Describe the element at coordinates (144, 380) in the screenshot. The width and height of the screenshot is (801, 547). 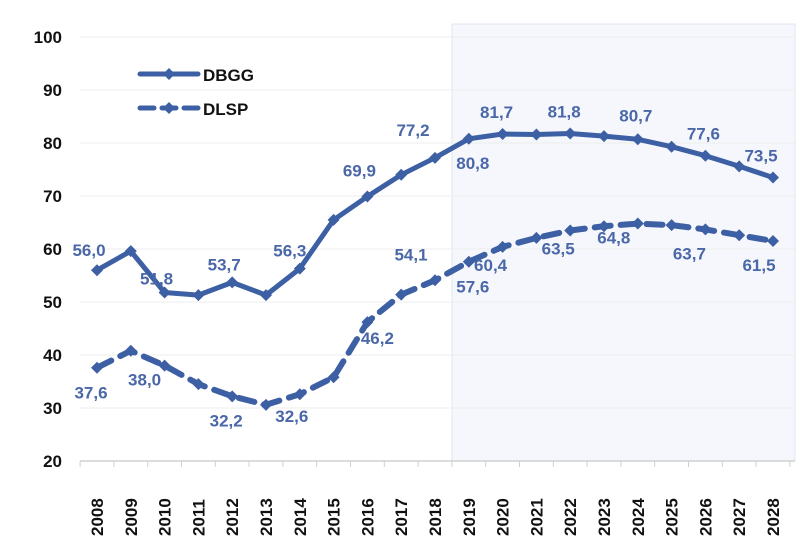
I see `data-label-dlsp: 38,0` at that location.